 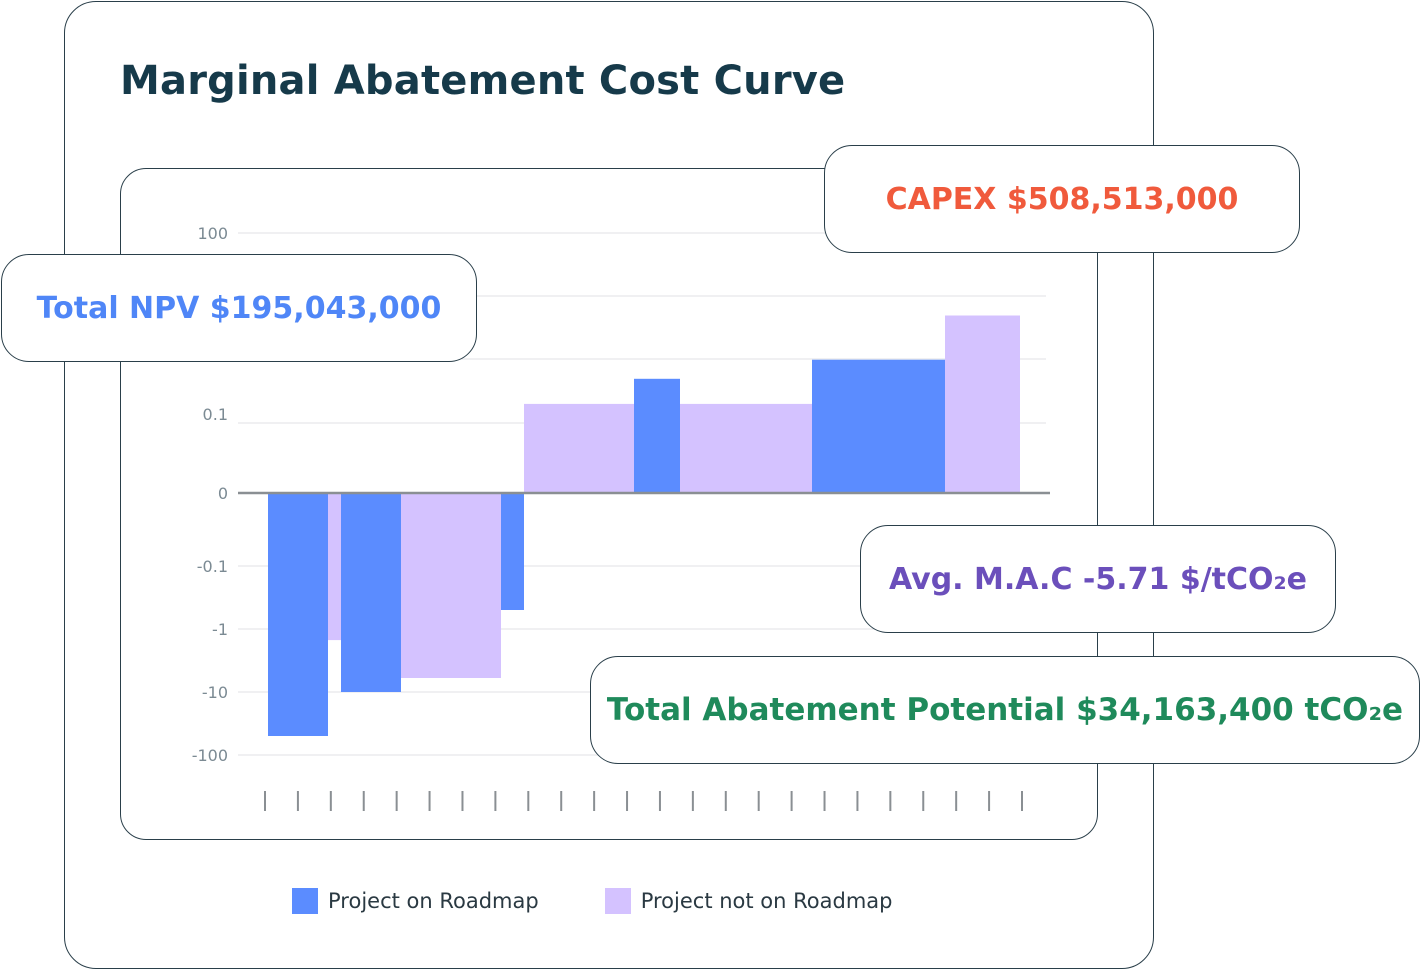 I want to click on avg-mac-text: Avg. M.A.C -5.71 $/tCO₂e, so click(x=1098, y=579).